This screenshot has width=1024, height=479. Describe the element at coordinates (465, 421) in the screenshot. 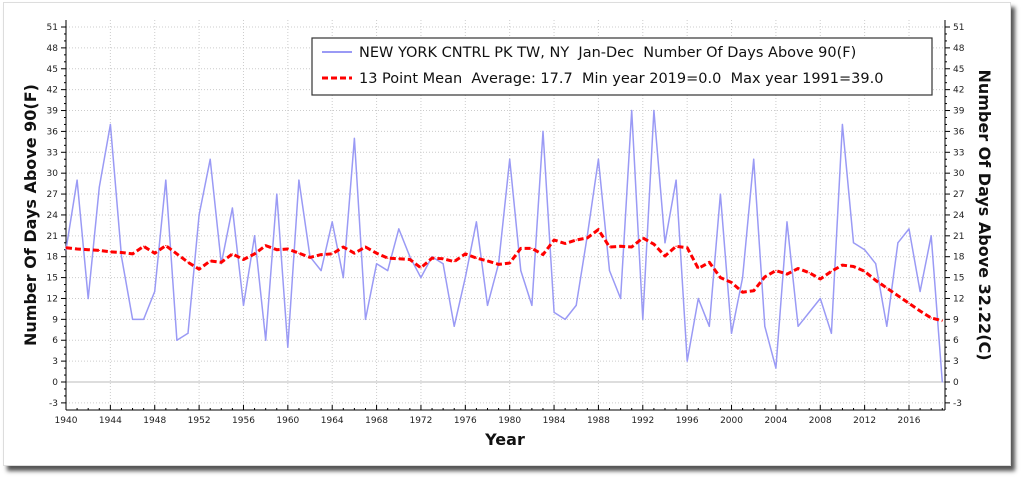

I see `x-tick-label: 1976` at that location.